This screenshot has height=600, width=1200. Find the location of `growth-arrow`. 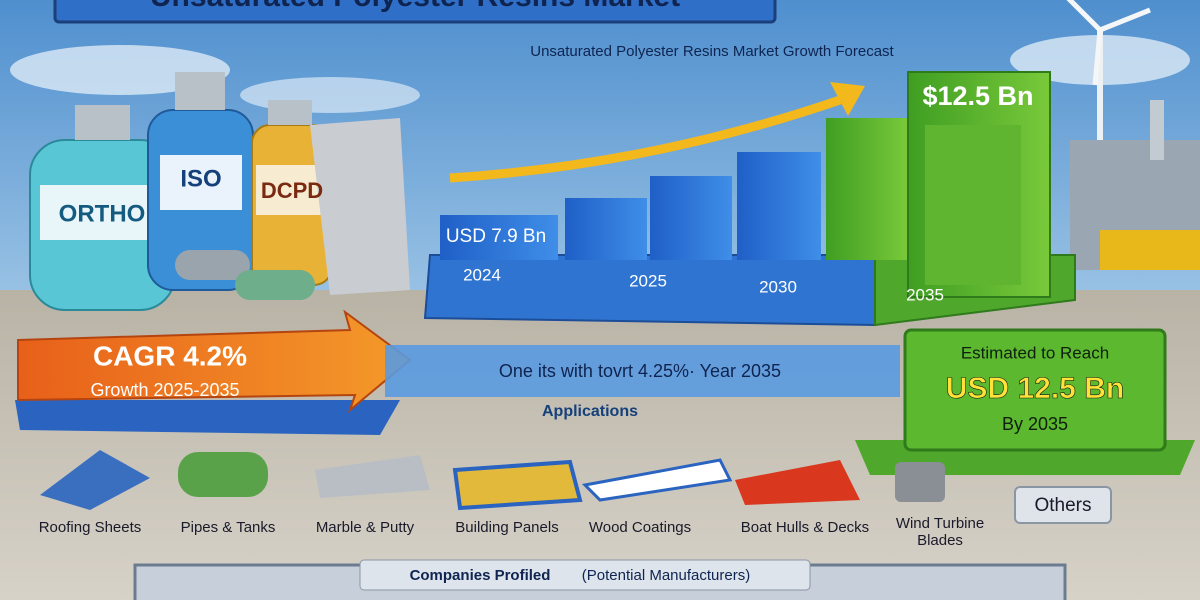

growth-arrow is located at coordinates (645, 139).